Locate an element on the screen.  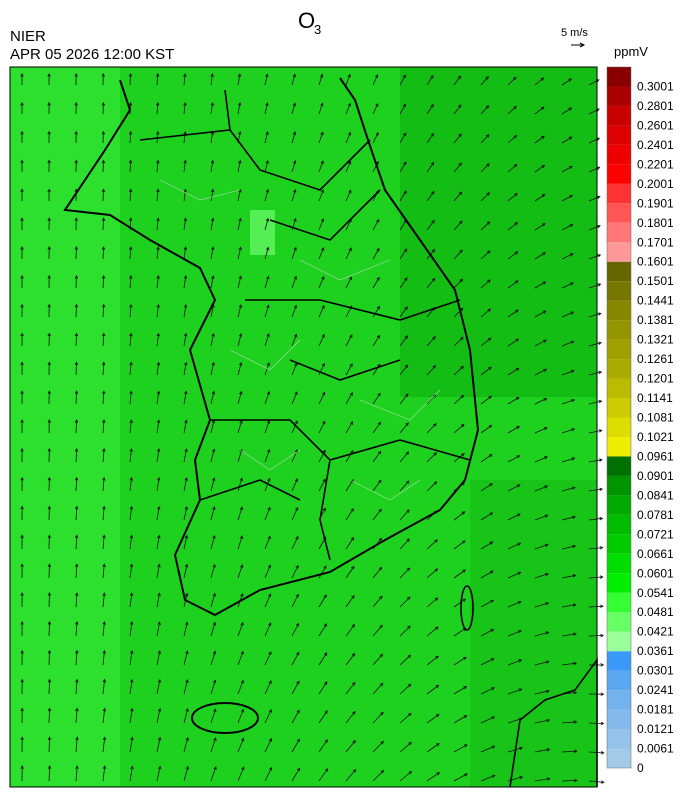
title-subscript: 3 is located at coordinates (317, 29).